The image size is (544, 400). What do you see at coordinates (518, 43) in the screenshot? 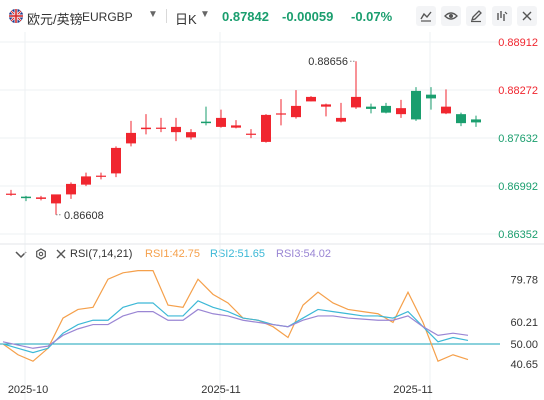
I see `y-tick-label: 0.88912` at bounding box center [518, 43].